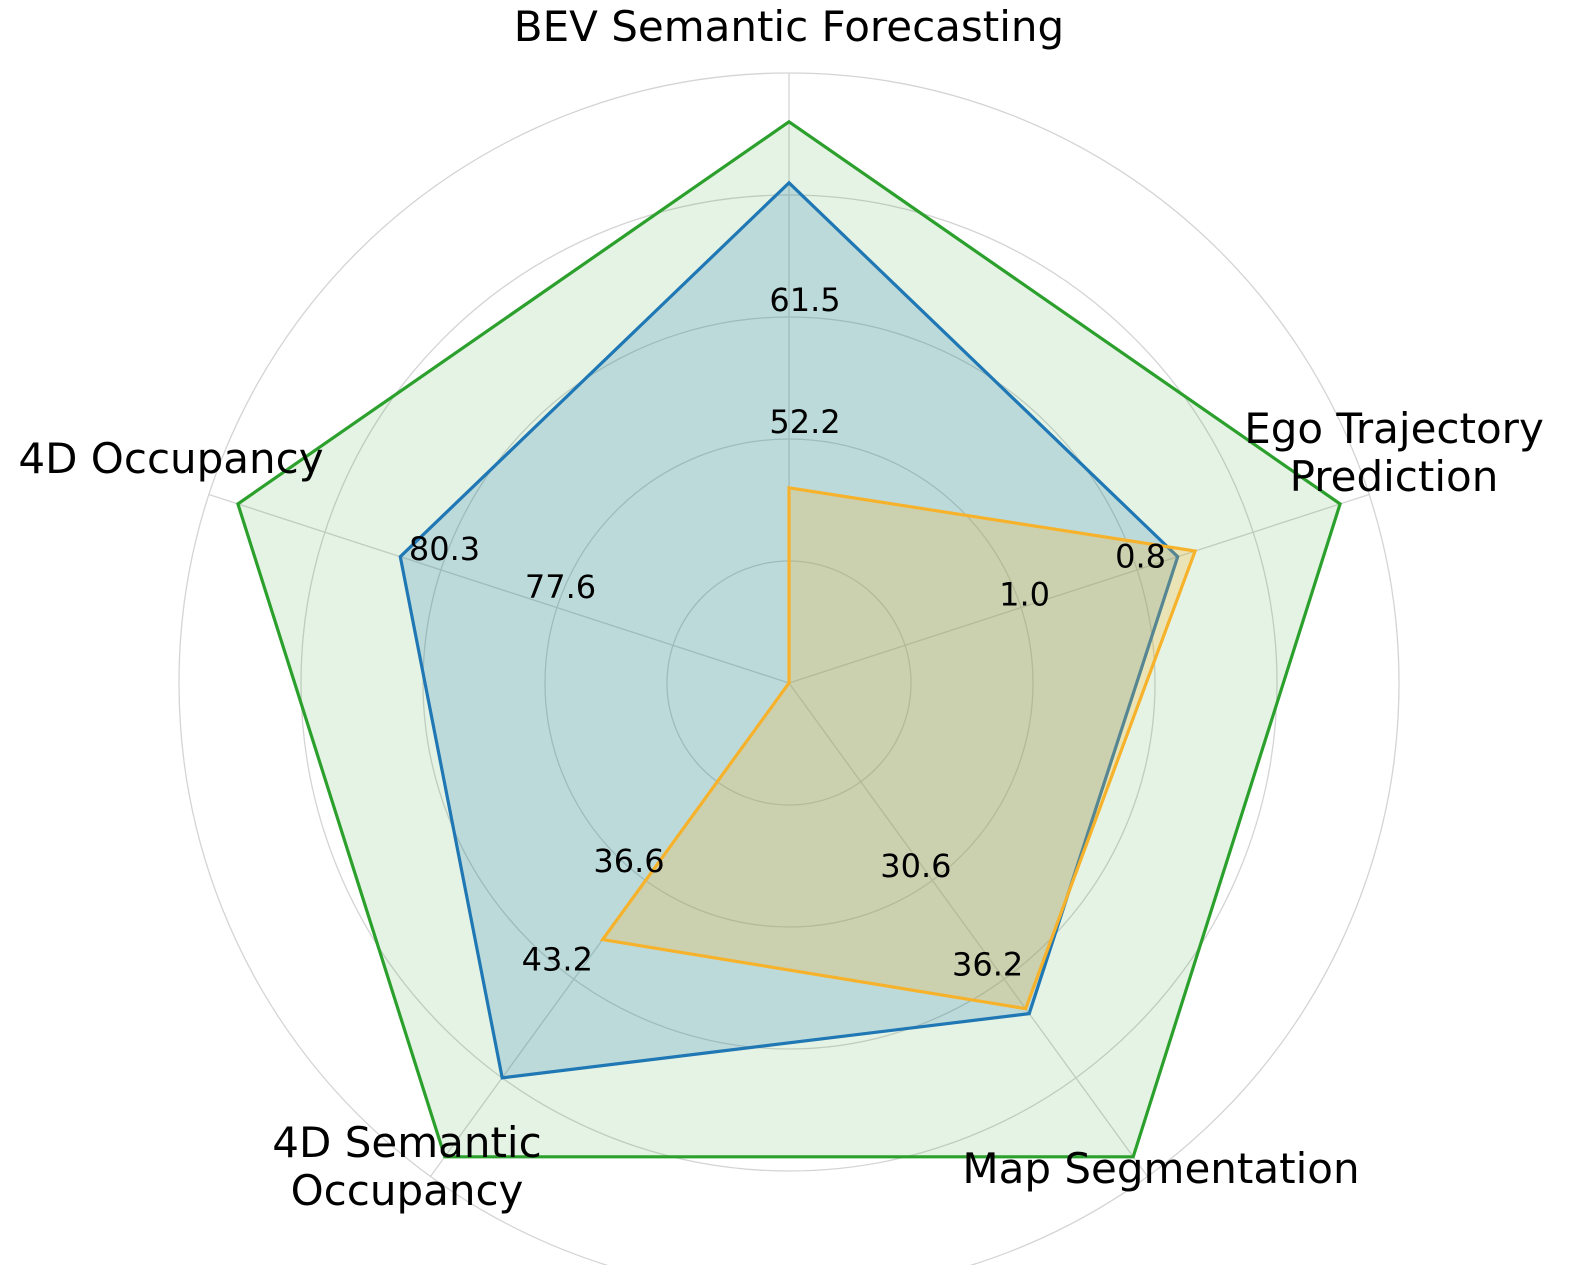 The height and width of the screenshot is (1265, 1579). Describe the element at coordinates (789, 26) in the screenshot. I see `axis-label-bev: BEV Semantic Forecasting` at that location.